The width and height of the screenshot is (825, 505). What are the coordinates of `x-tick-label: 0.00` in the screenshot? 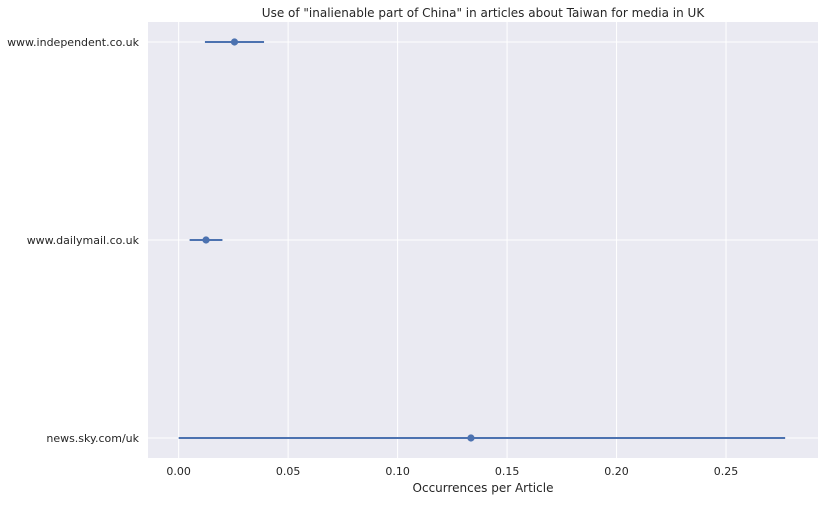 It's located at (178, 471).